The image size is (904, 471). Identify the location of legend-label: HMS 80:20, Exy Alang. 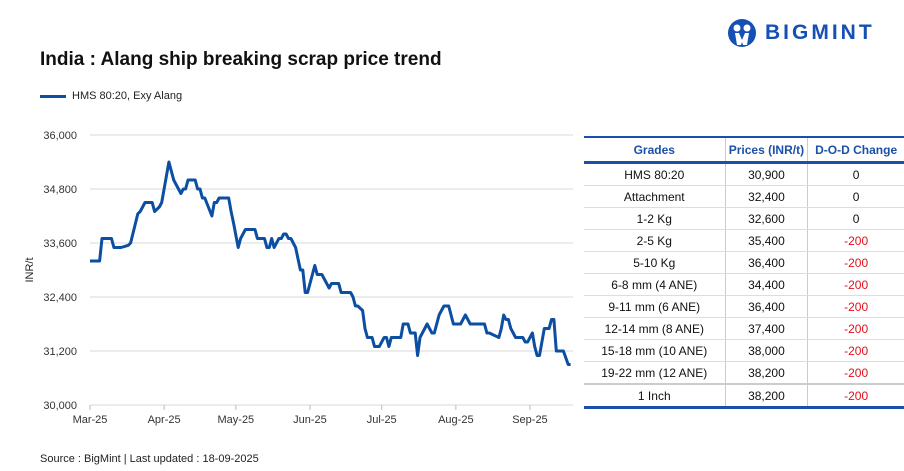
(127, 96).